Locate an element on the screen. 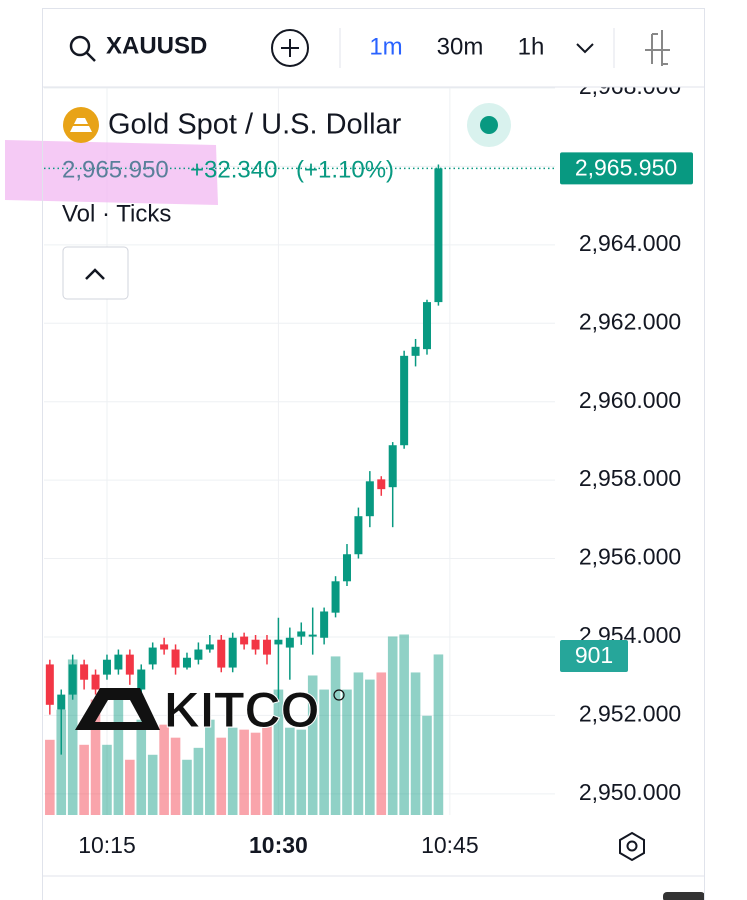 The image size is (747, 900). interval-dropdown is located at coordinates (585, 48).